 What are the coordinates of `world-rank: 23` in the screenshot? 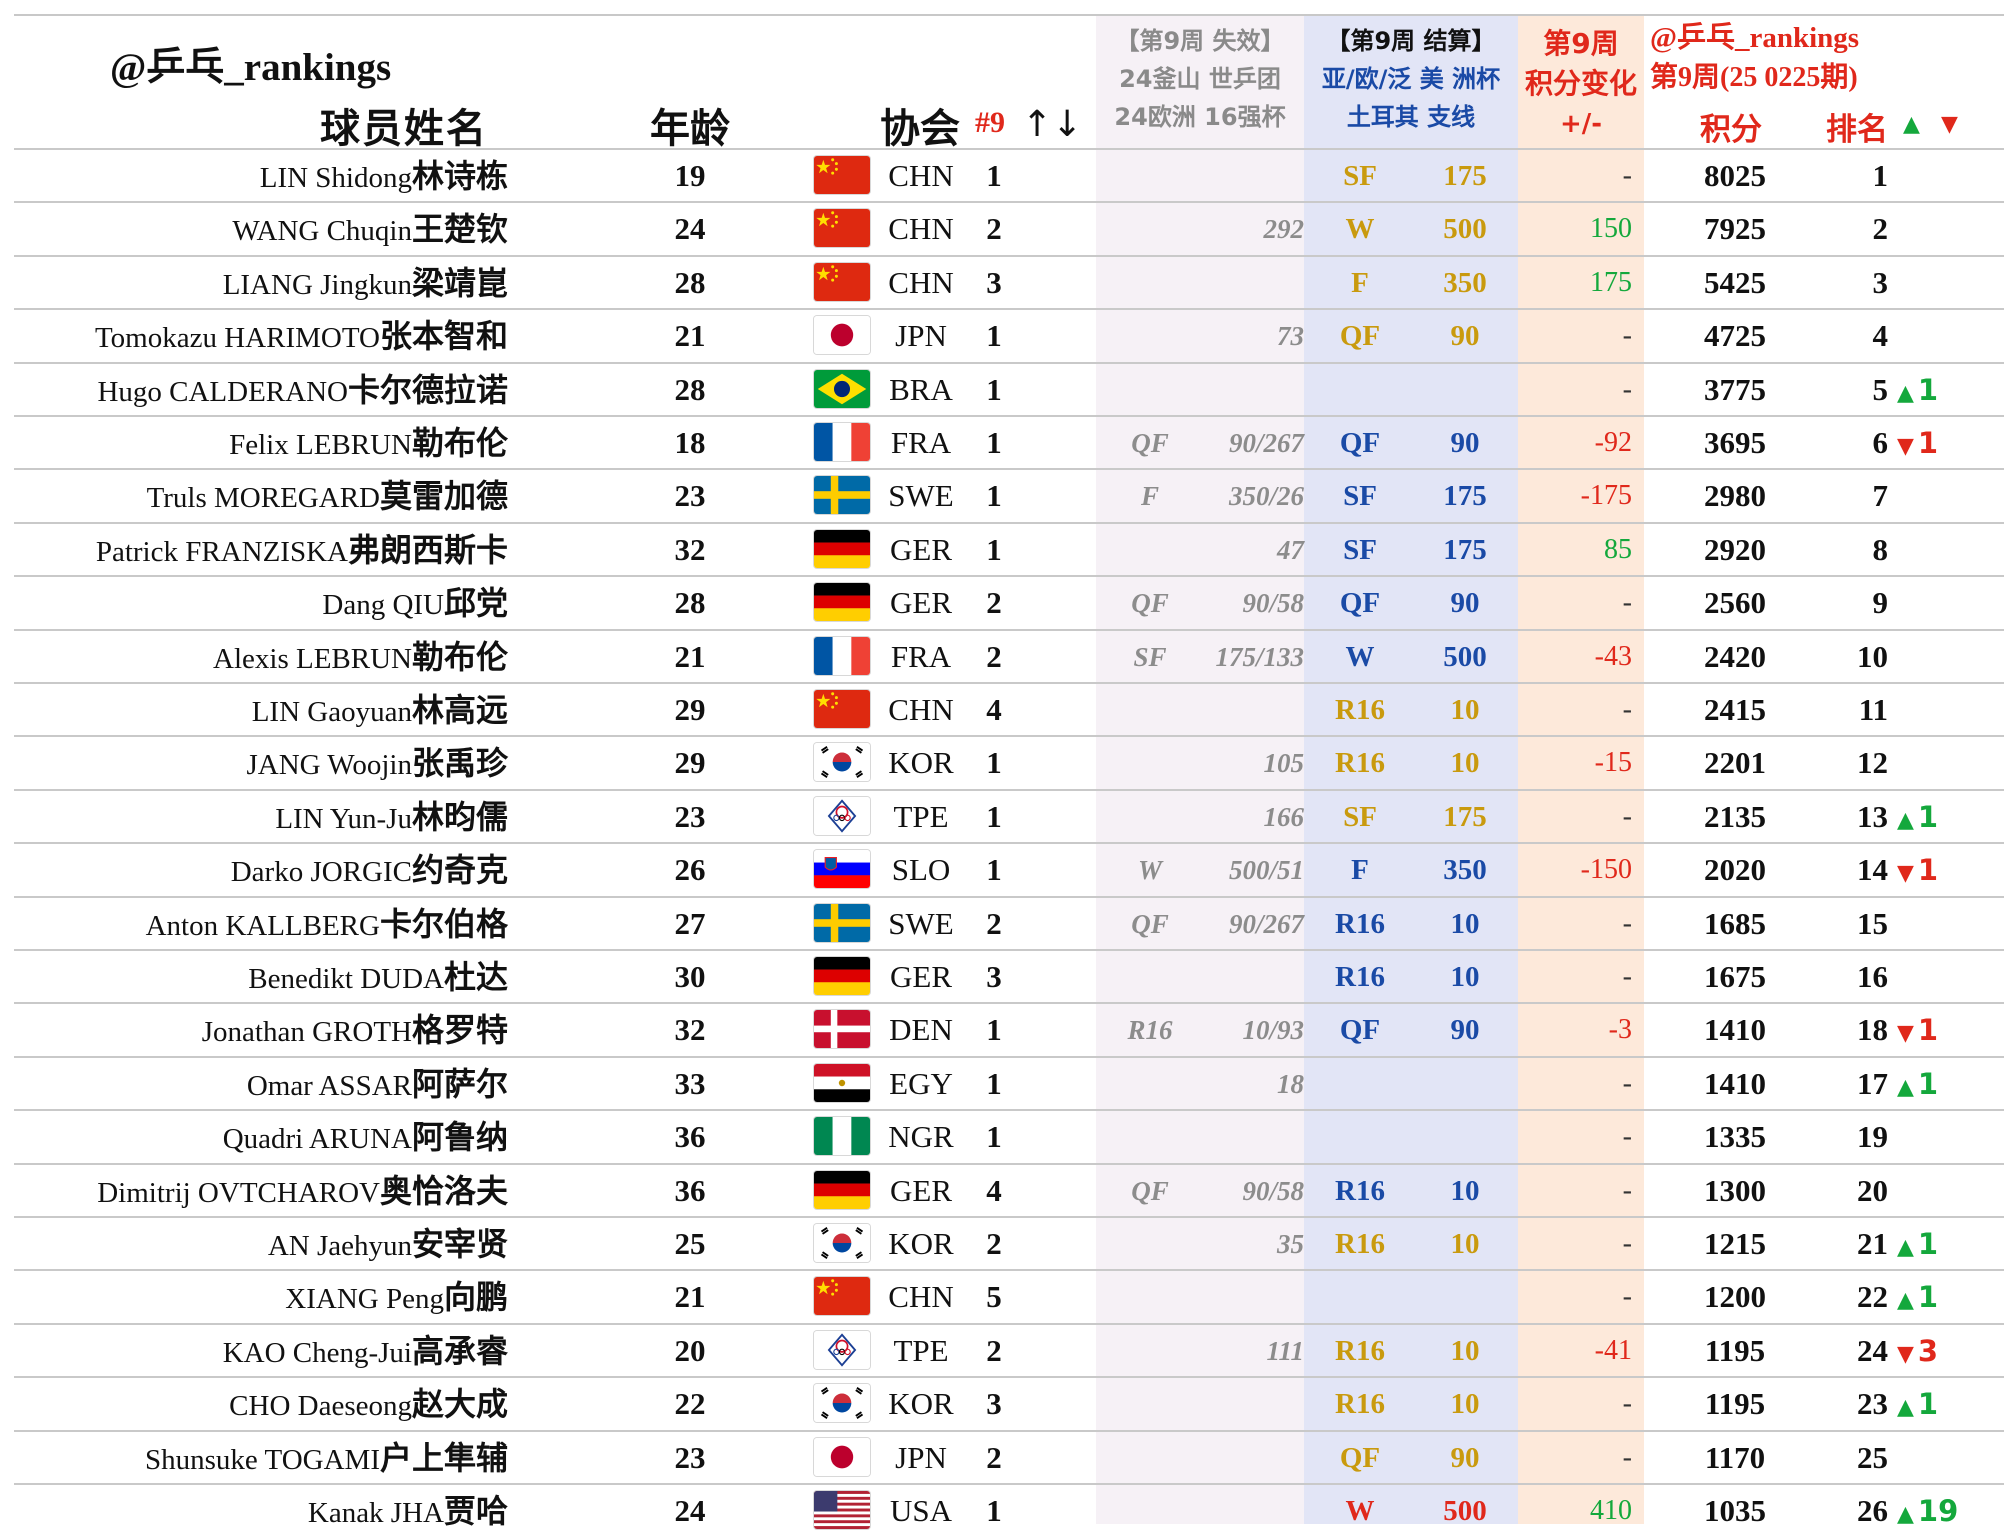 It's located at (1872, 1404).